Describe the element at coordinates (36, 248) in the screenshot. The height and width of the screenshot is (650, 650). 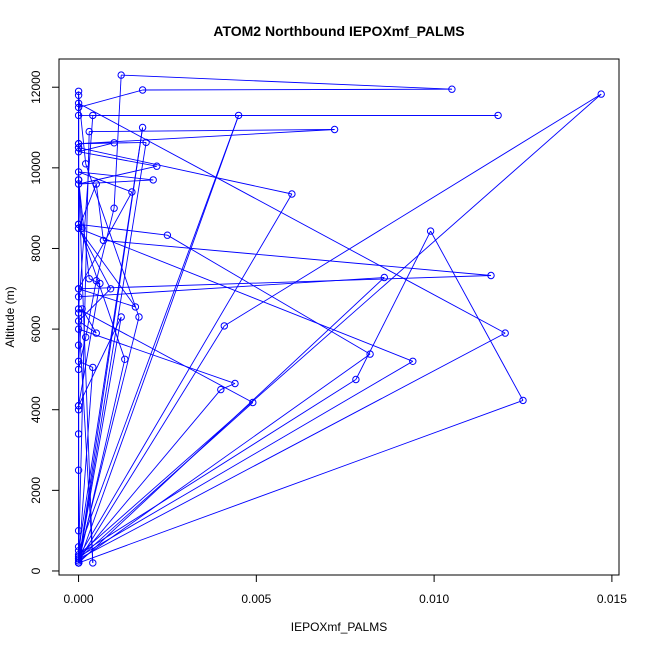
I see `y-tick-label: 8000` at that location.